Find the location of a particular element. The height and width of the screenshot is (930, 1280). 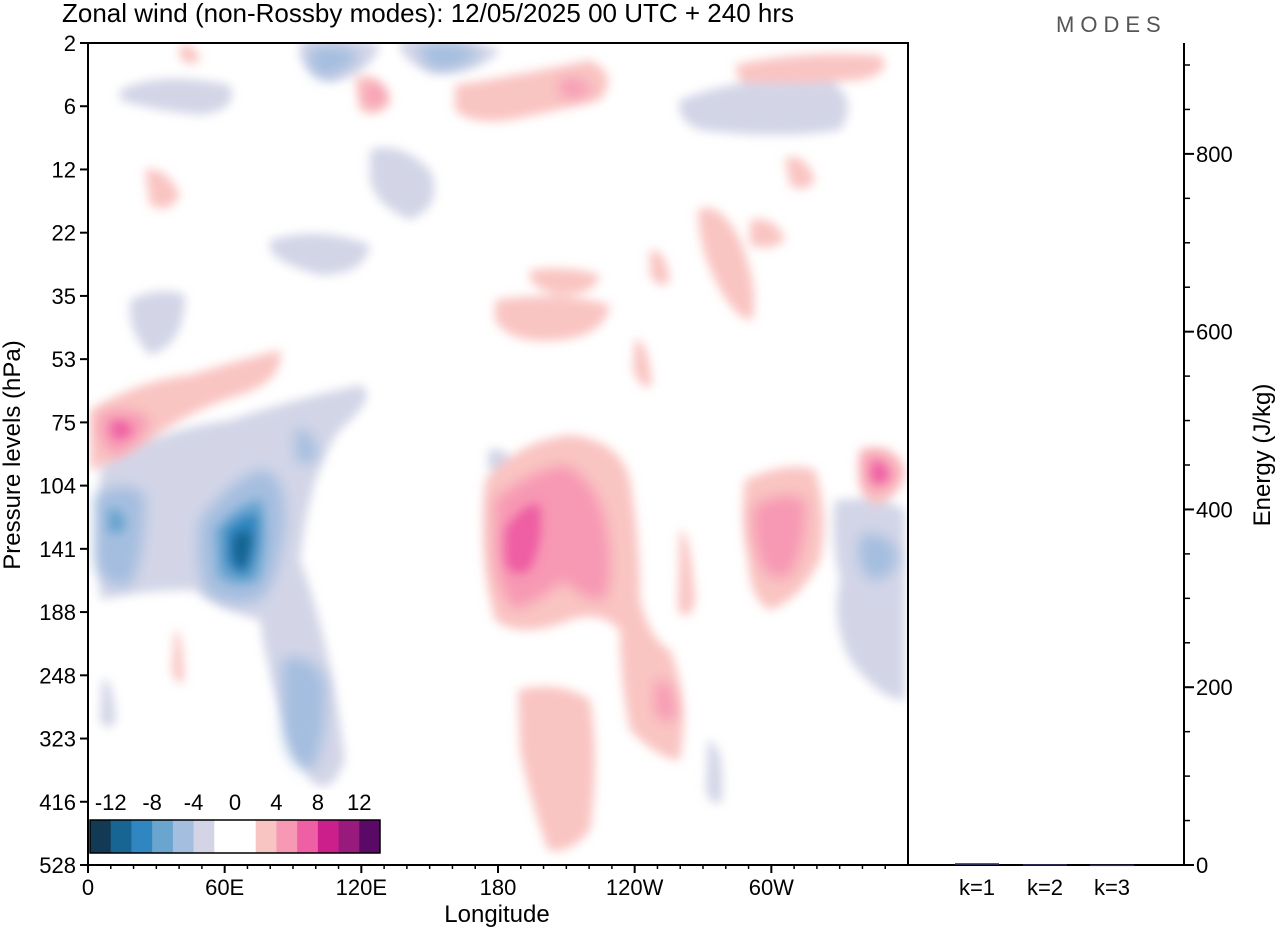

y-tick-label: 104 is located at coordinates (57, 486).